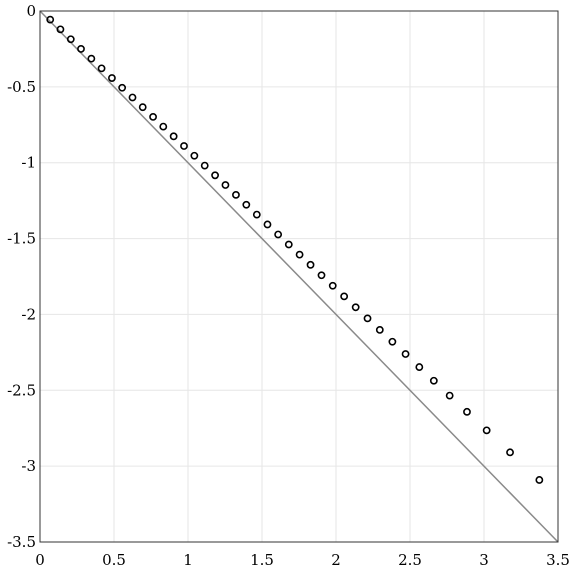 This screenshot has width=572, height=572. I want to click on x-tick-label: 1.5, so click(262, 560).